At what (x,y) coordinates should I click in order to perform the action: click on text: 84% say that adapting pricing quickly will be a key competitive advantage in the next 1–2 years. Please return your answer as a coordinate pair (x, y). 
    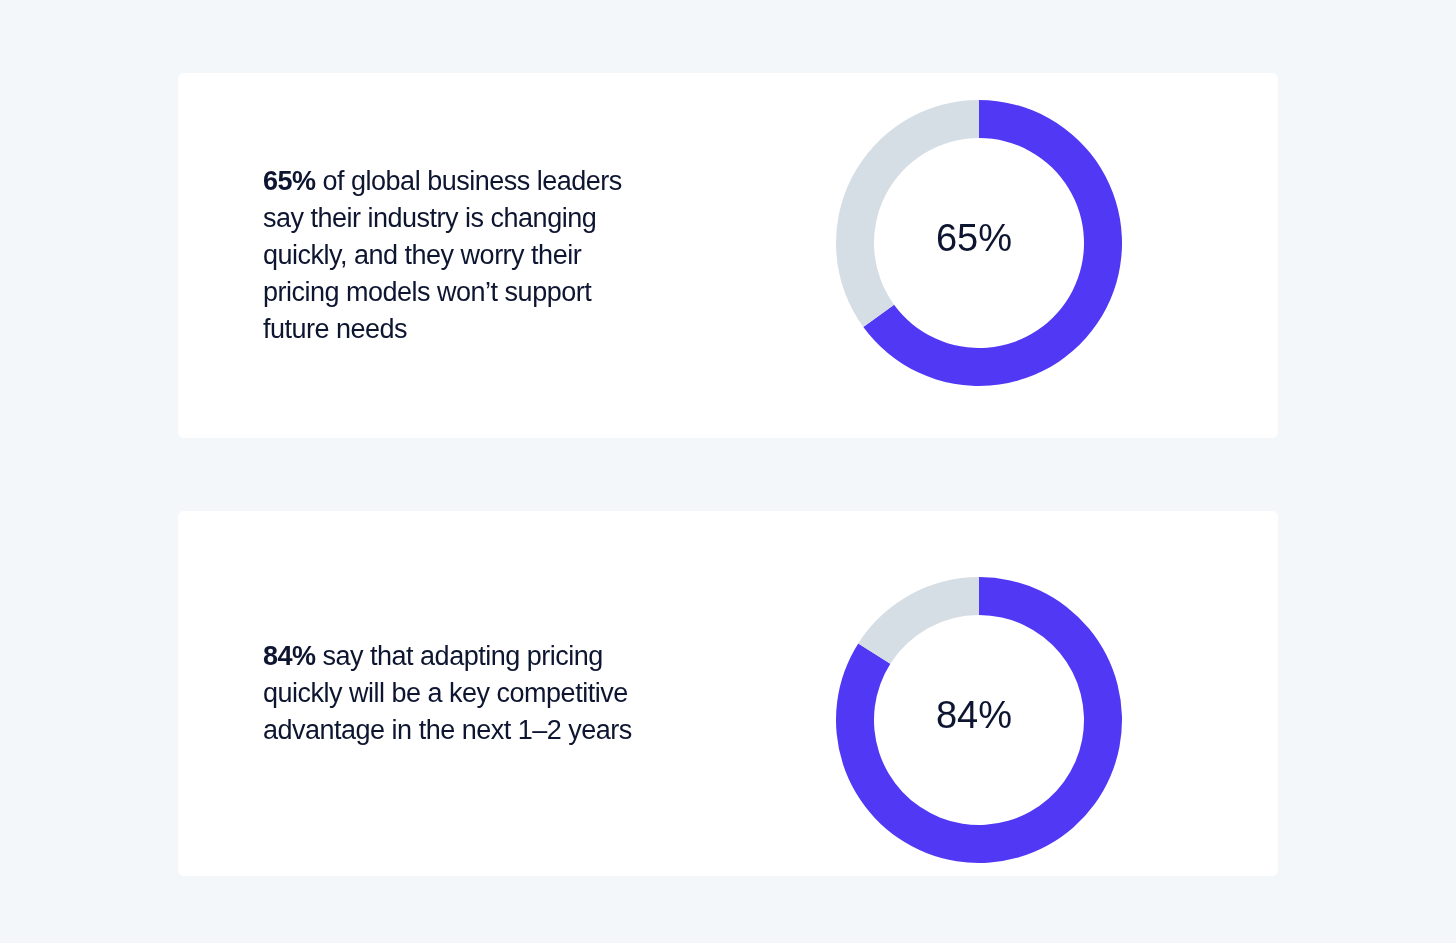
    Looking at the image, I should click on (448, 693).